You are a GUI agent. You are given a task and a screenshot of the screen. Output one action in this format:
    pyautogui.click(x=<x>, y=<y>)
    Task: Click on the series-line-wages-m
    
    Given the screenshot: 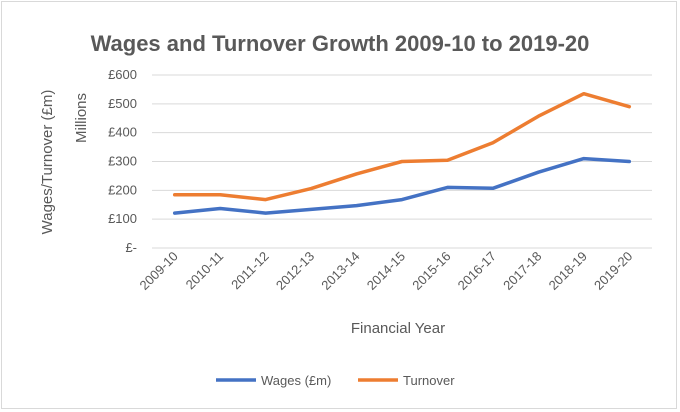 What is the action you would take?
    pyautogui.click(x=402, y=185)
    